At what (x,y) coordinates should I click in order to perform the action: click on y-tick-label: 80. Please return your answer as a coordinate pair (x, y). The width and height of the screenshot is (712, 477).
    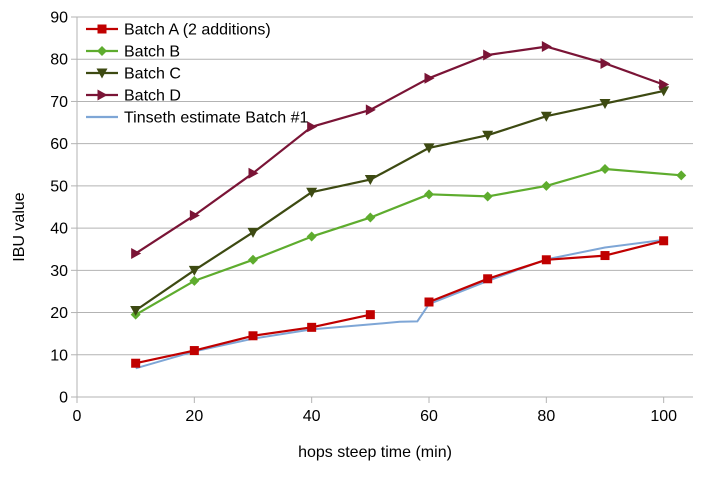
    Looking at the image, I should click on (59, 60).